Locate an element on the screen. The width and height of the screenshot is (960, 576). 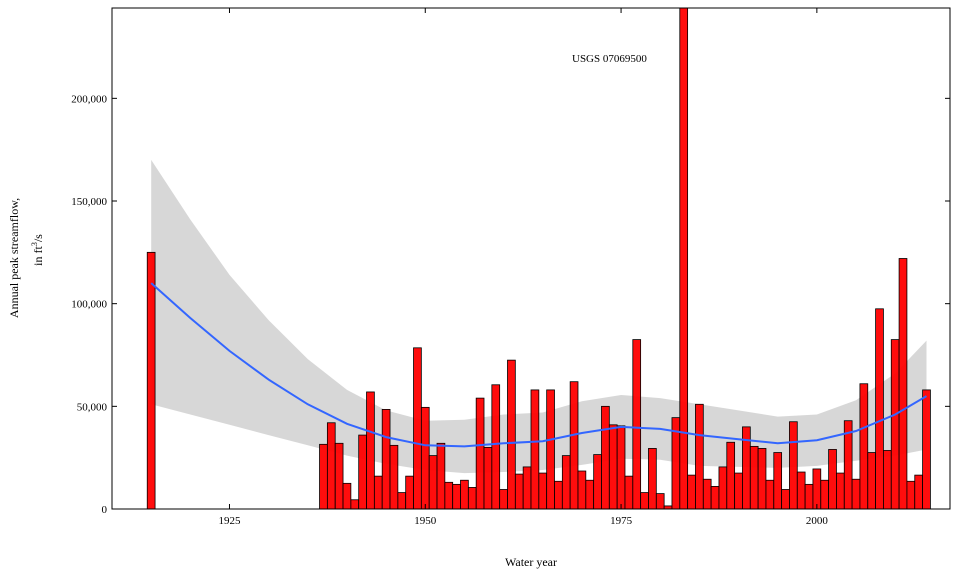
bar-1943 is located at coordinates (370, 450).